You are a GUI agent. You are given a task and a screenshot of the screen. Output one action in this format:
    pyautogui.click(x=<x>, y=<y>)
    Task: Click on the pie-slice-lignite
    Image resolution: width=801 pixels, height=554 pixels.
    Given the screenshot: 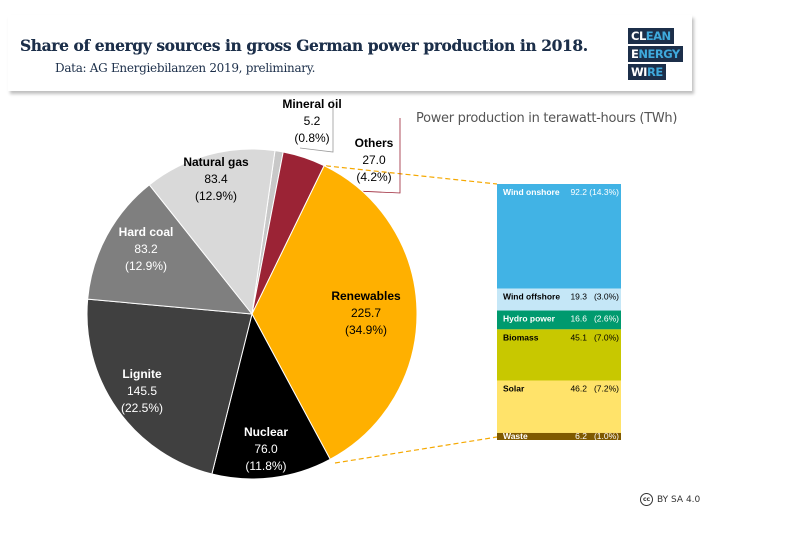 What is the action you would take?
    pyautogui.click(x=169, y=386)
    